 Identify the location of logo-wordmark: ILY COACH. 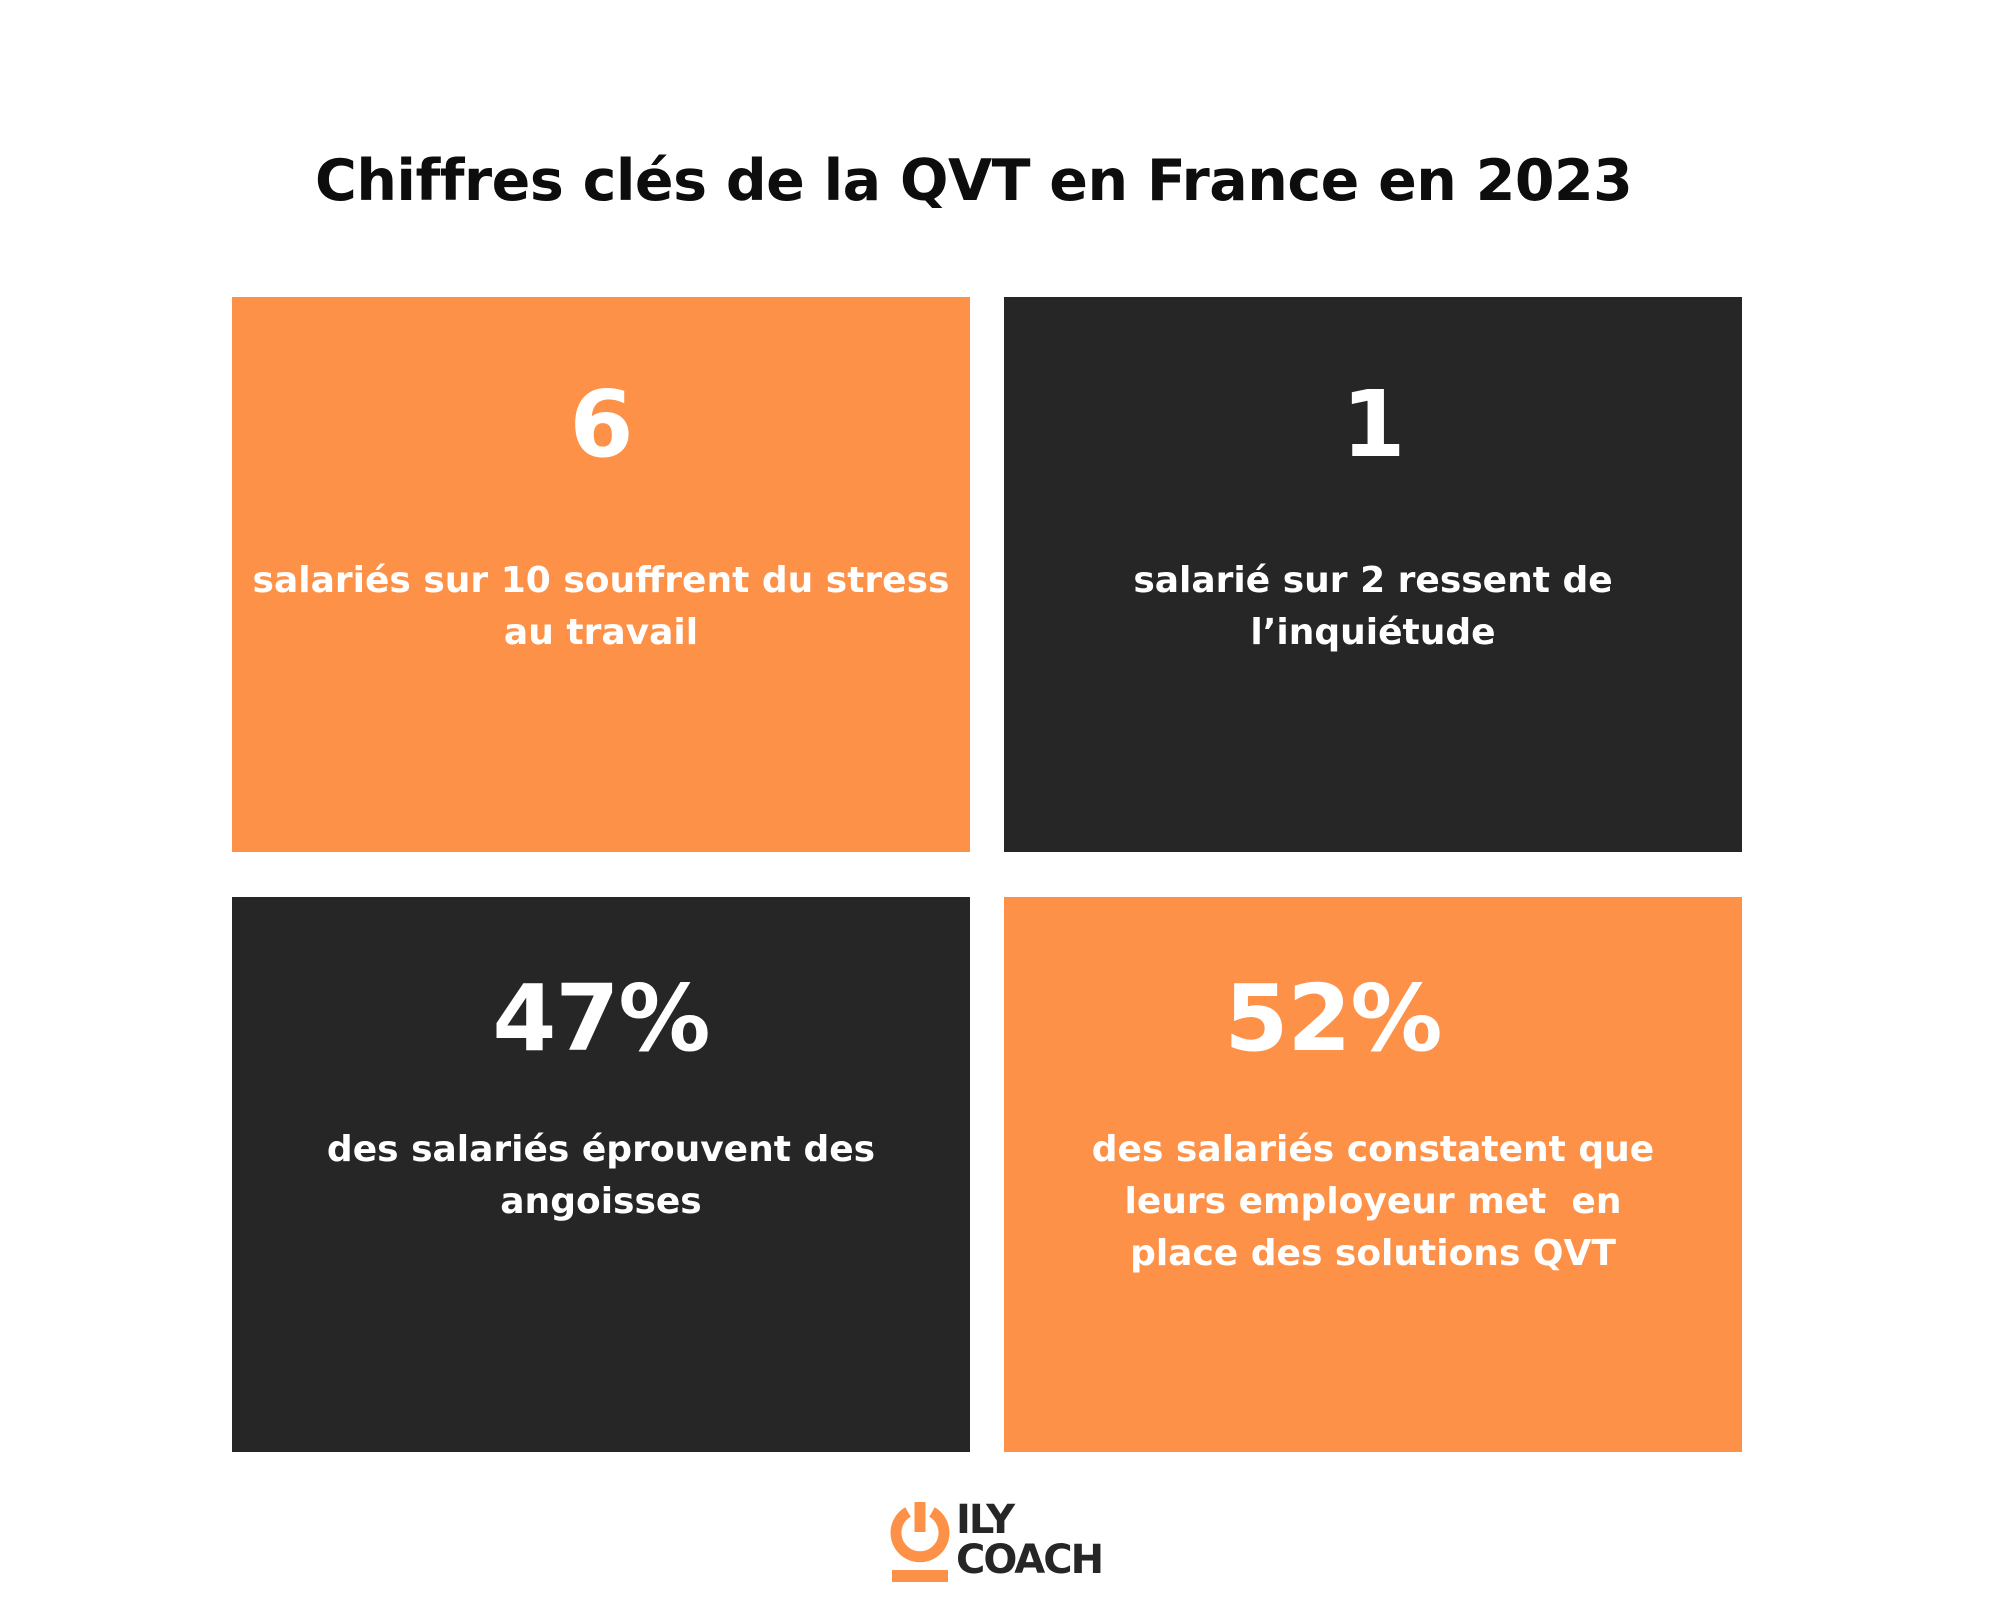
(1030, 1540).